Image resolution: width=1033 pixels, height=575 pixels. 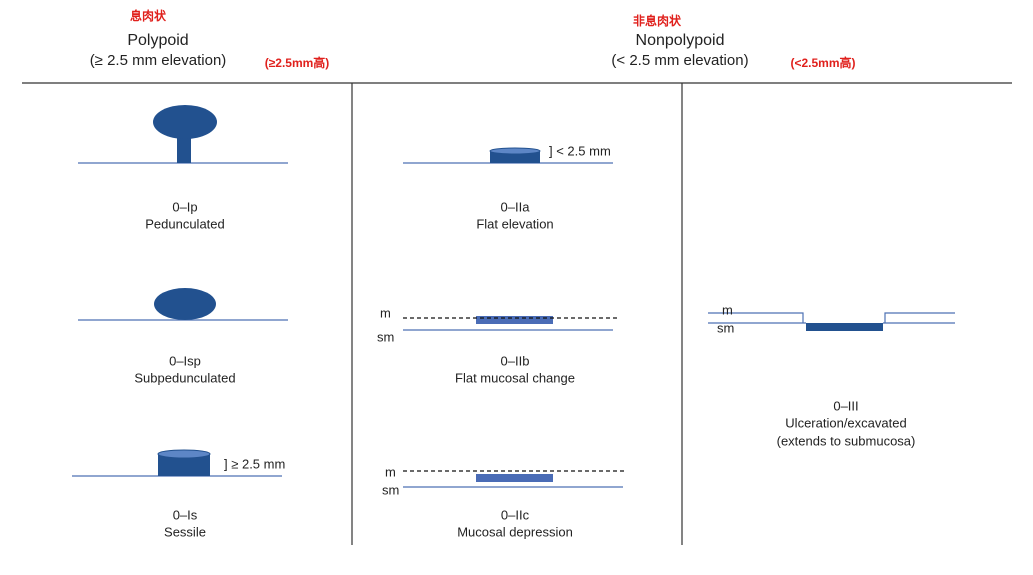 I want to click on depressed-lesion, so click(x=514, y=478).